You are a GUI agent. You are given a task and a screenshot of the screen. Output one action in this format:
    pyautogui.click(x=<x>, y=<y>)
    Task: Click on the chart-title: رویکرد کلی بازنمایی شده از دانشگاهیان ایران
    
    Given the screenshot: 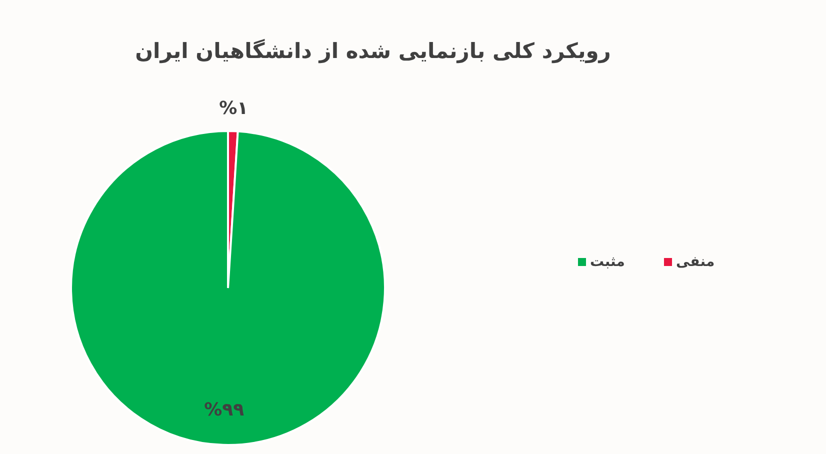 What is the action you would take?
    pyautogui.click(x=373, y=51)
    